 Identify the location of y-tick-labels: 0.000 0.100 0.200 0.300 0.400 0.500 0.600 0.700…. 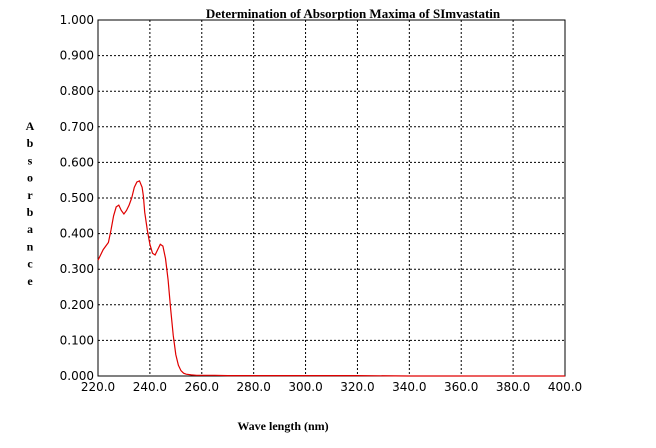
(77, 198).